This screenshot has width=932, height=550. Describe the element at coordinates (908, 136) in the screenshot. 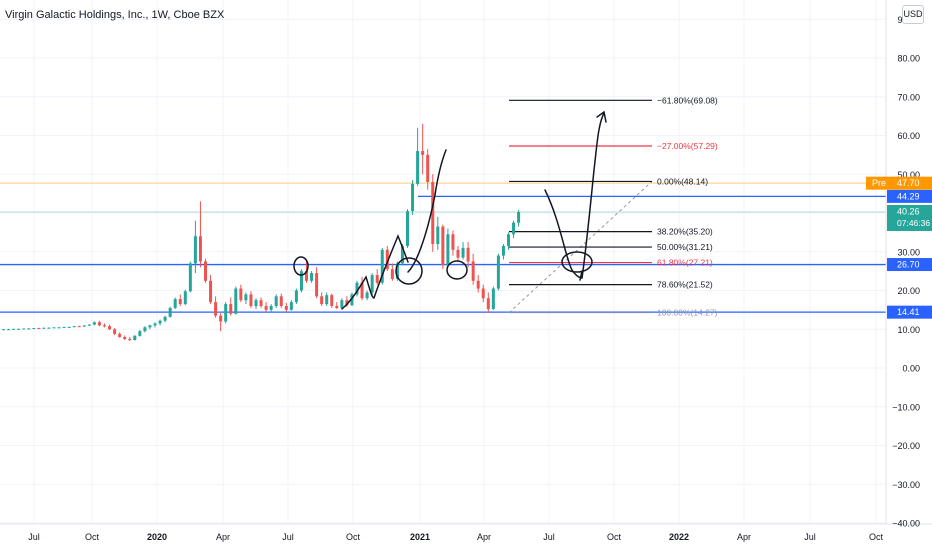

I see `y-tick-label: 60.00` at that location.